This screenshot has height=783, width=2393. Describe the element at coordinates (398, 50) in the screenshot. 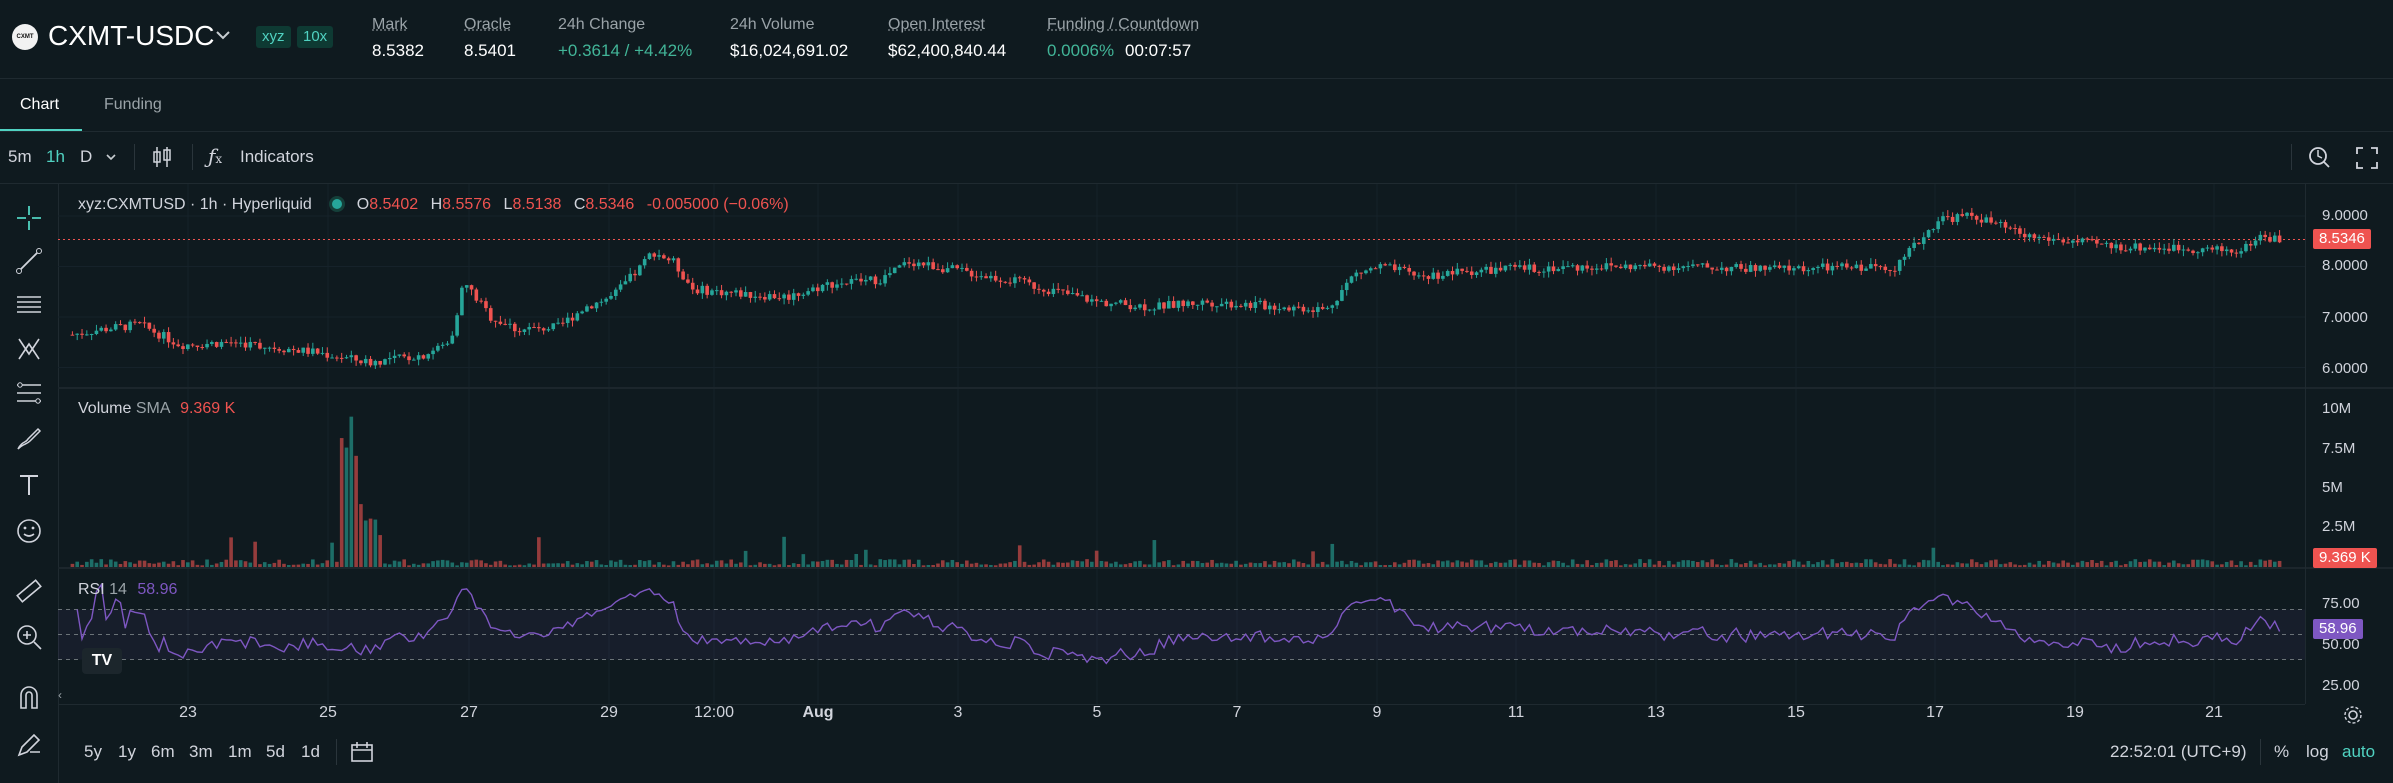

I see `mark-value: 8.5382` at that location.